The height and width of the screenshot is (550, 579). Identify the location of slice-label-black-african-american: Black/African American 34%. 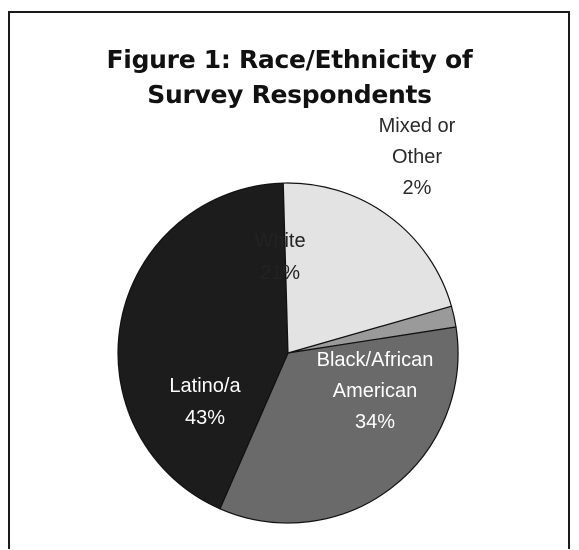
(375, 391).